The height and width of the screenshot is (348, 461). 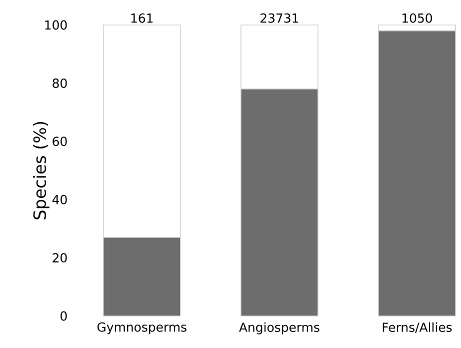 I want to click on y-tick-label: 20, so click(x=59, y=258).